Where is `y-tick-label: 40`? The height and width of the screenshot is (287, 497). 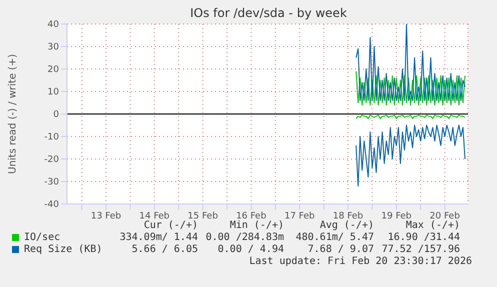
y-tick-label: 40 is located at coordinates (54, 25).